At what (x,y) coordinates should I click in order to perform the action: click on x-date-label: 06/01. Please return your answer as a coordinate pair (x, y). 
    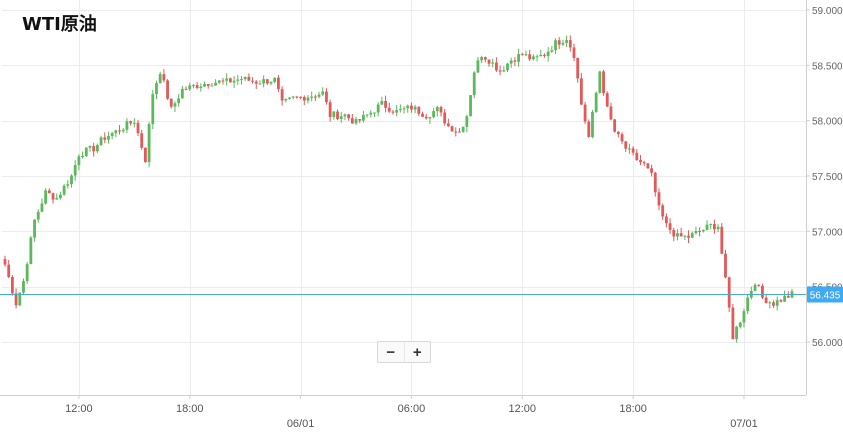
    Looking at the image, I should click on (301, 424).